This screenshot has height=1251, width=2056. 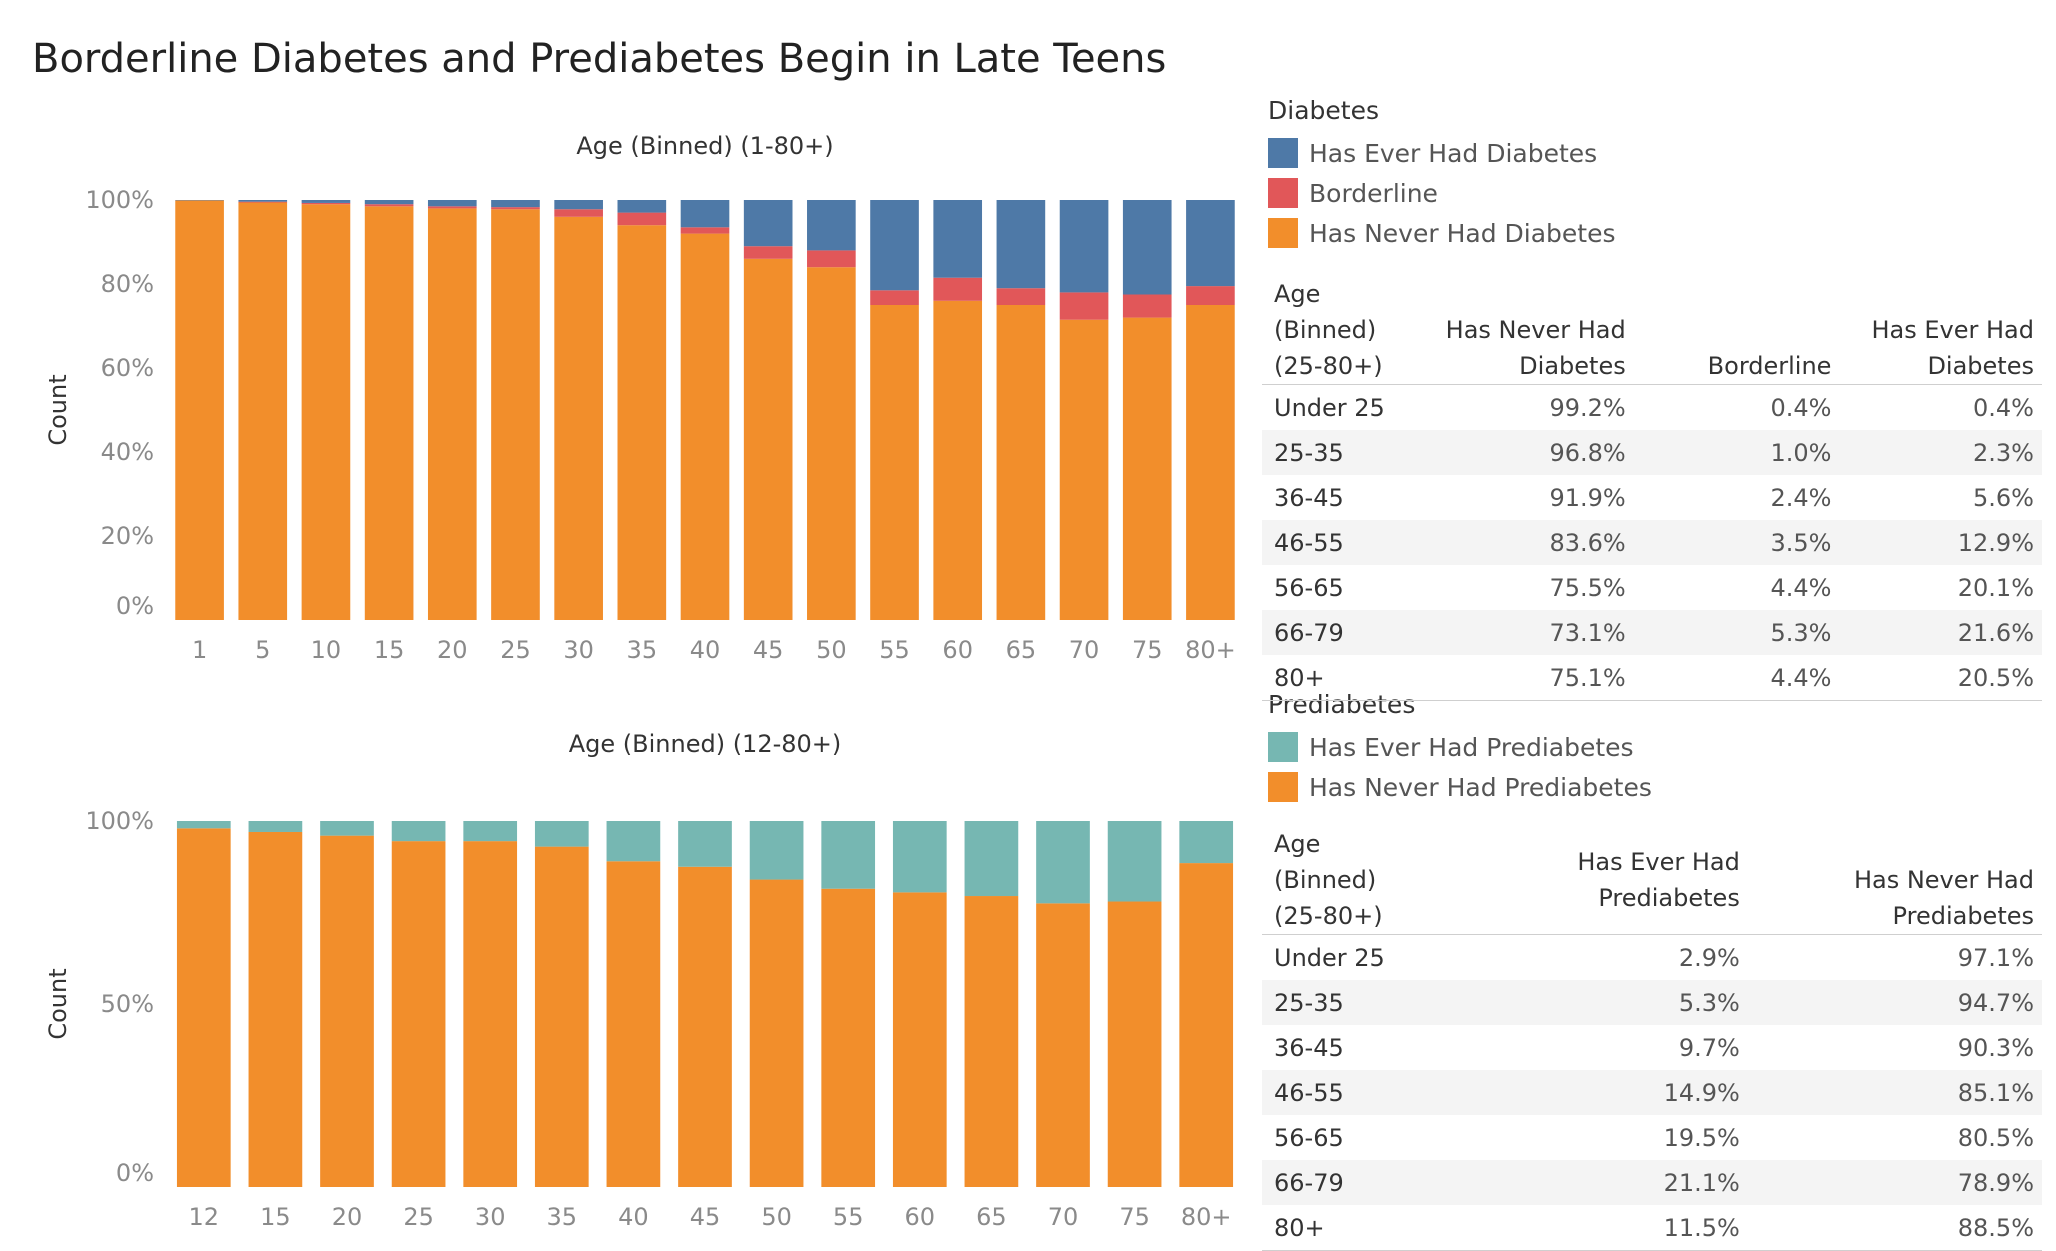 What do you see at coordinates (1441, 153) in the screenshot?
I see `legend-item-has-ever-had-diabetes: Has Ever Had Diabetes` at bounding box center [1441, 153].